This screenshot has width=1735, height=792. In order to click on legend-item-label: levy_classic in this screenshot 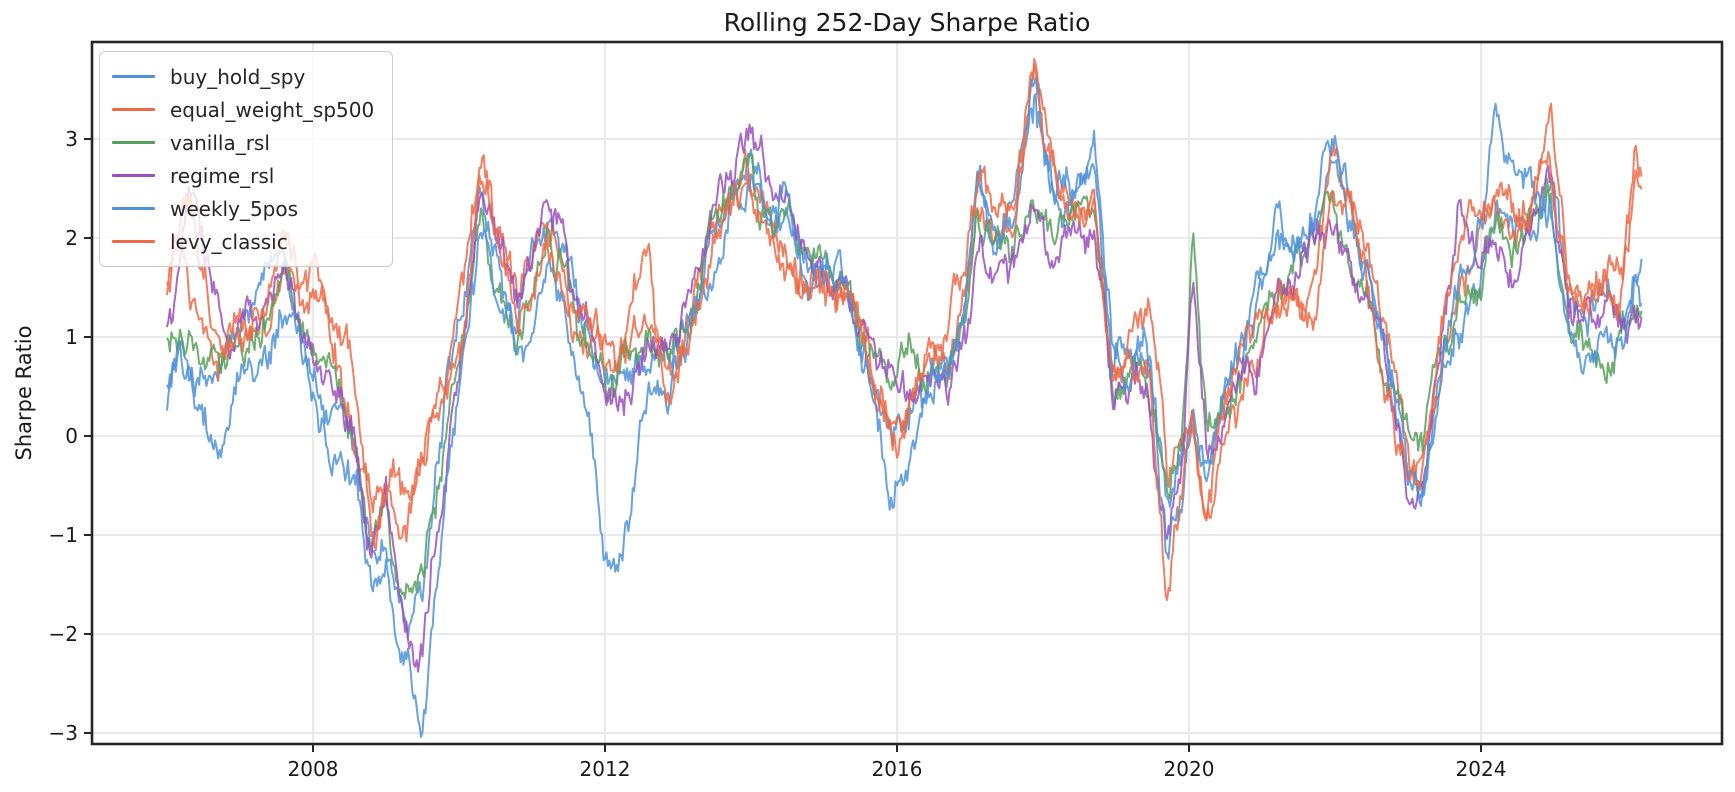, I will do `click(229, 241)`.